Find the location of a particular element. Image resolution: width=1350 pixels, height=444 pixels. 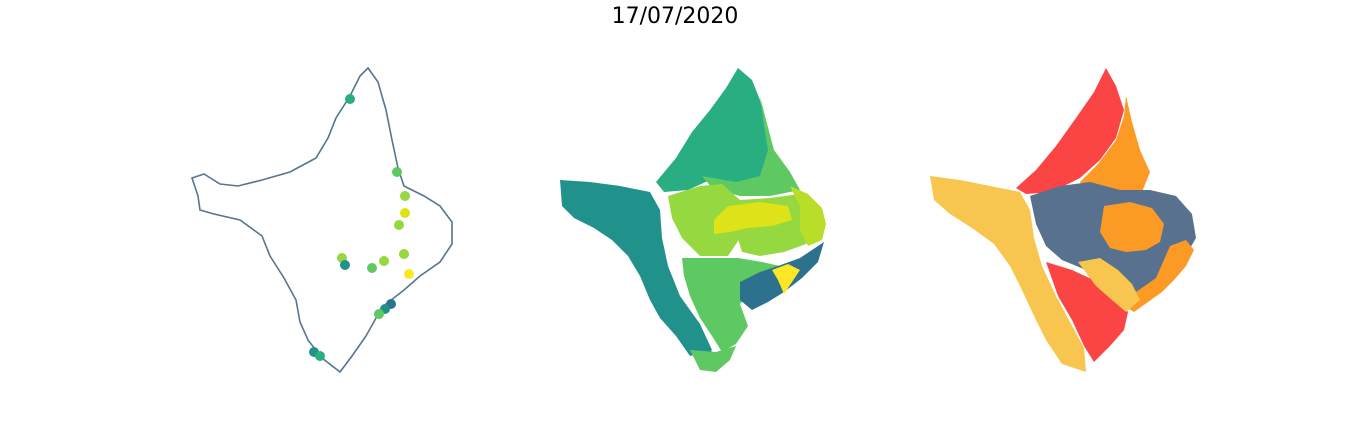

figure-title: 17/07/2020 is located at coordinates (675, 16).